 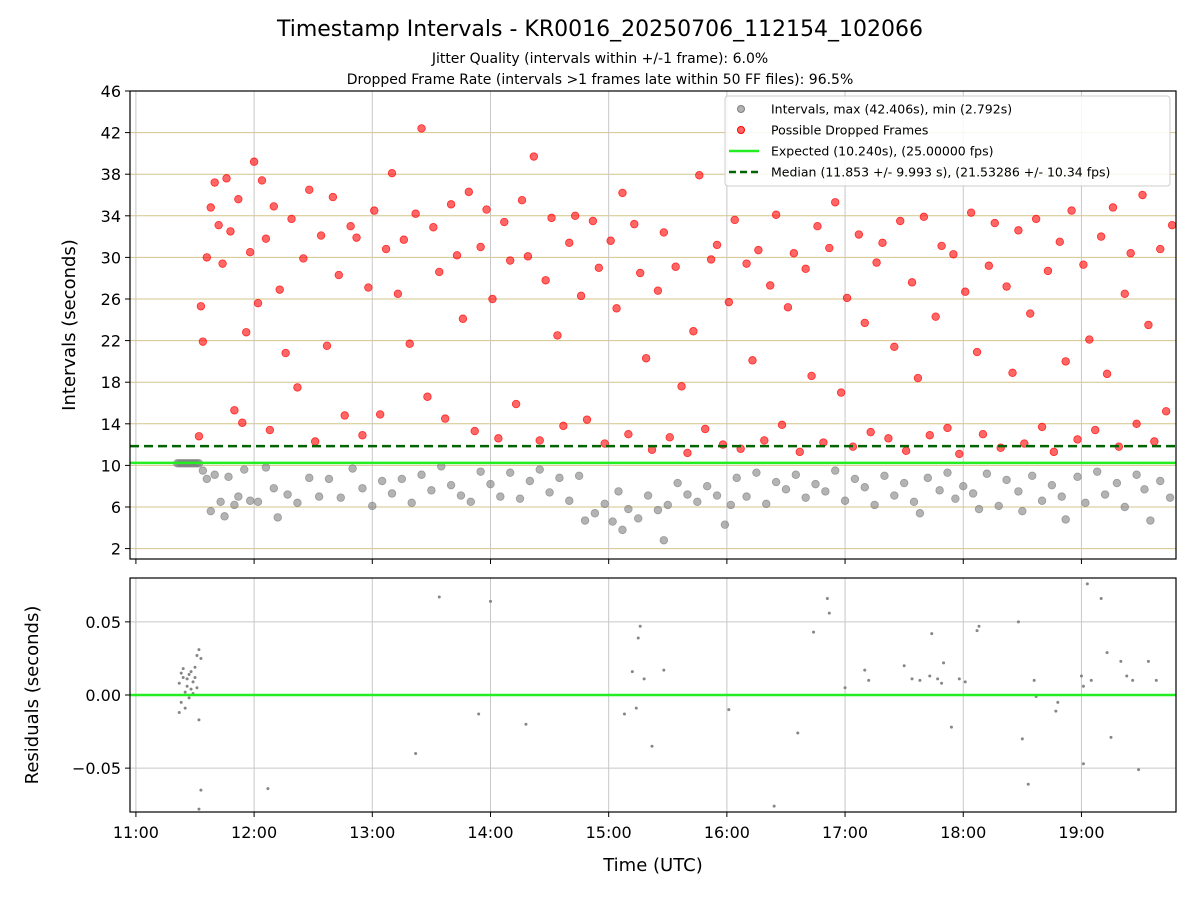 What do you see at coordinates (136, 832) in the screenshot?
I see `x-tick-label: 11:00` at bounding box center [136, 832].